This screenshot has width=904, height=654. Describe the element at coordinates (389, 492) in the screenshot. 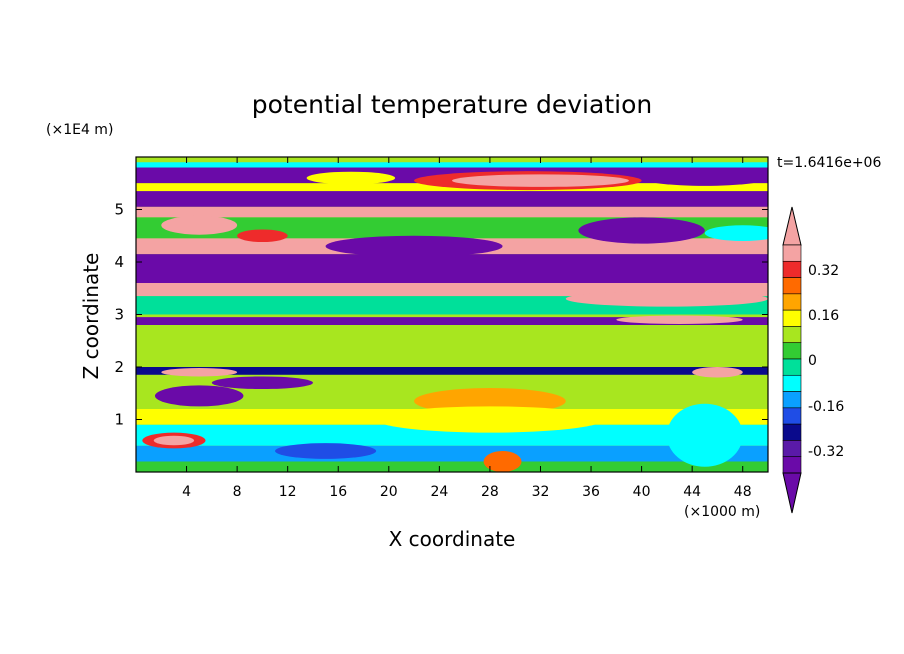

I see `x-tick-label: 20` at that location.